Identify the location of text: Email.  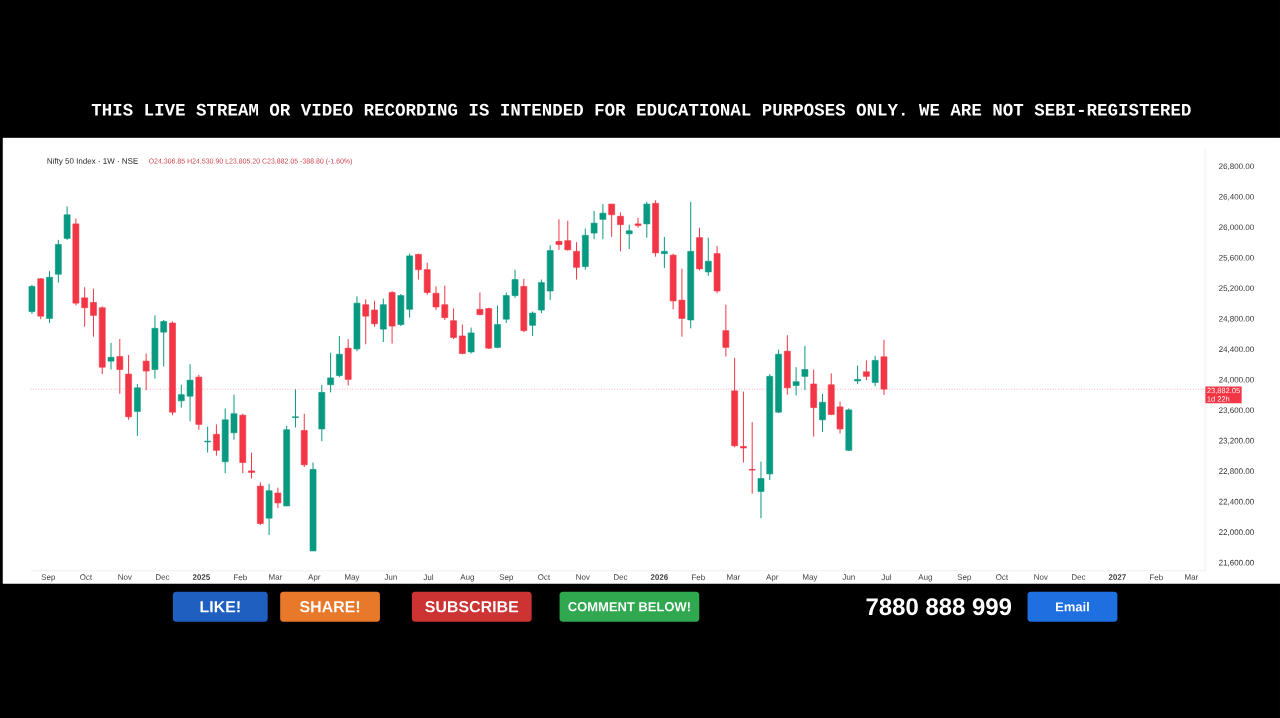
(1072, 606).